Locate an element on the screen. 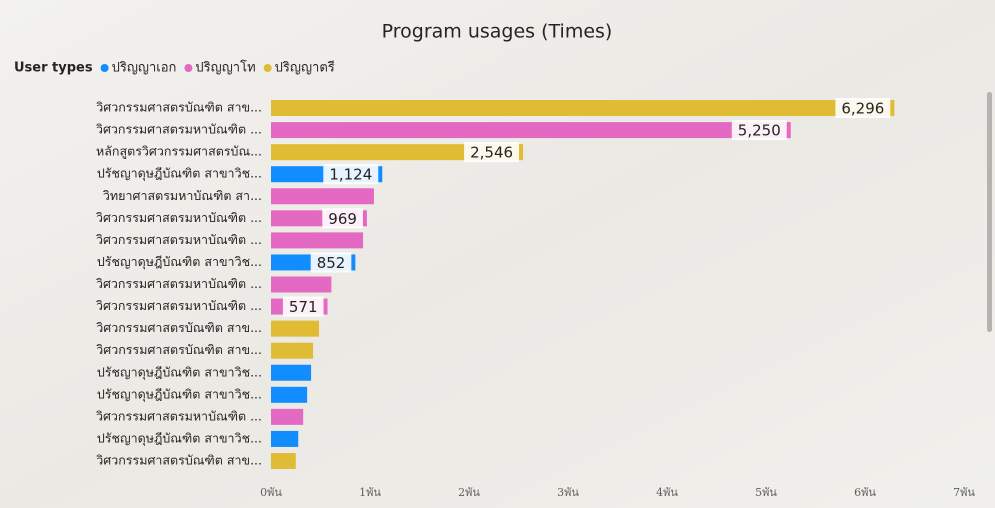  data-label: 1,124 is located at coordinates (350, 175).